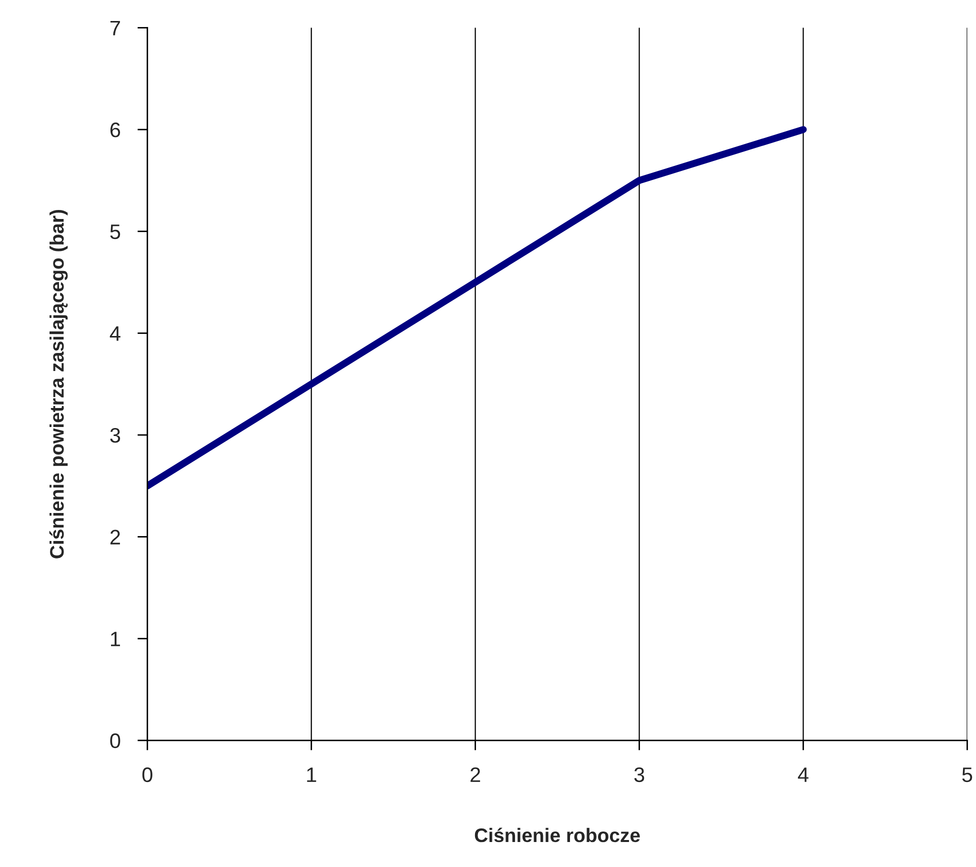  Describe the element at coordinates (115, 639) in the screenshot. I see `y-tick-label: 1` at that location.